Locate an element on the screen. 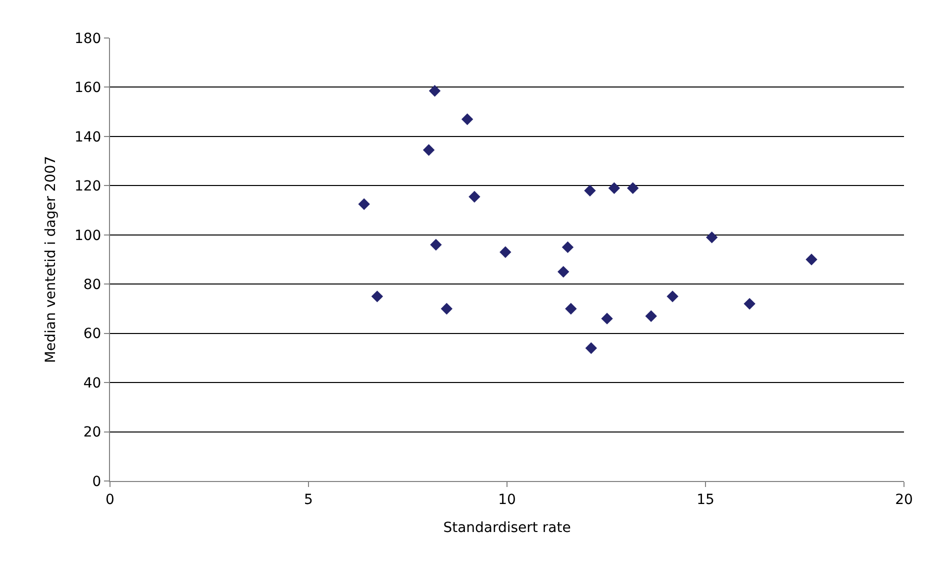 This screenshot has height=566, width=925. y-tick-label: 0 is located at coordinates (97, 482).